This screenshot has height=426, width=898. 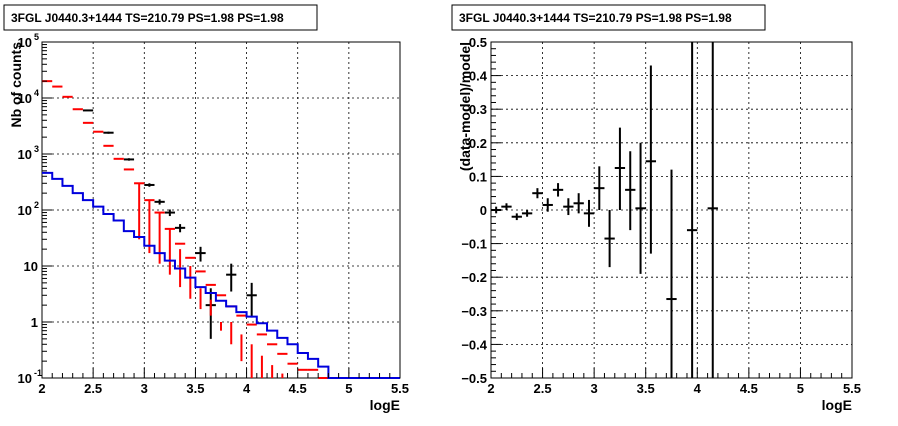 I want to click on y-axis-label: (data-model)/model, so click(x=465, y=106).